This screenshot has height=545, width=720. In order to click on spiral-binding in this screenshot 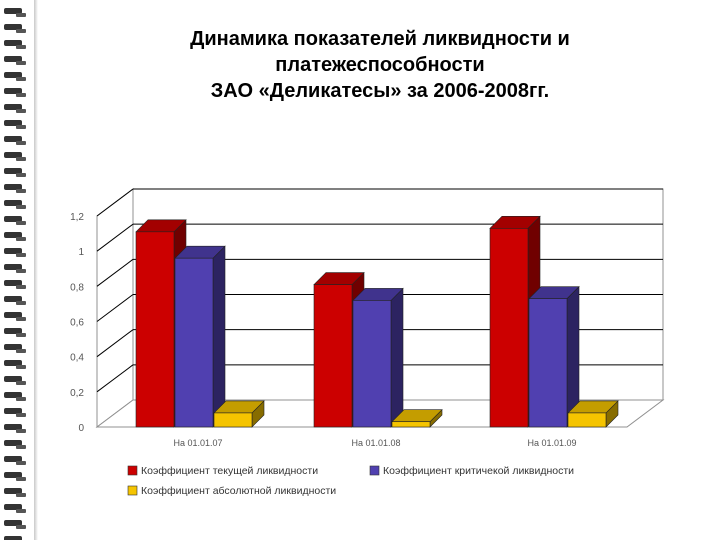, I will do `click(17, 272)`.